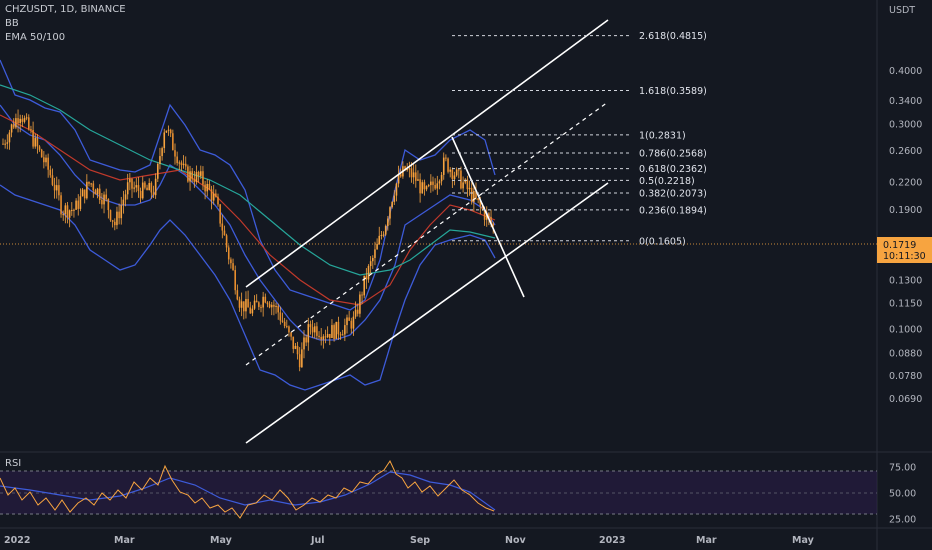  What do you see at coordinates (673, 194) in the screenshot?
I see `fib-label: 0.382(0.2073)` at bounding box center [673, 194].